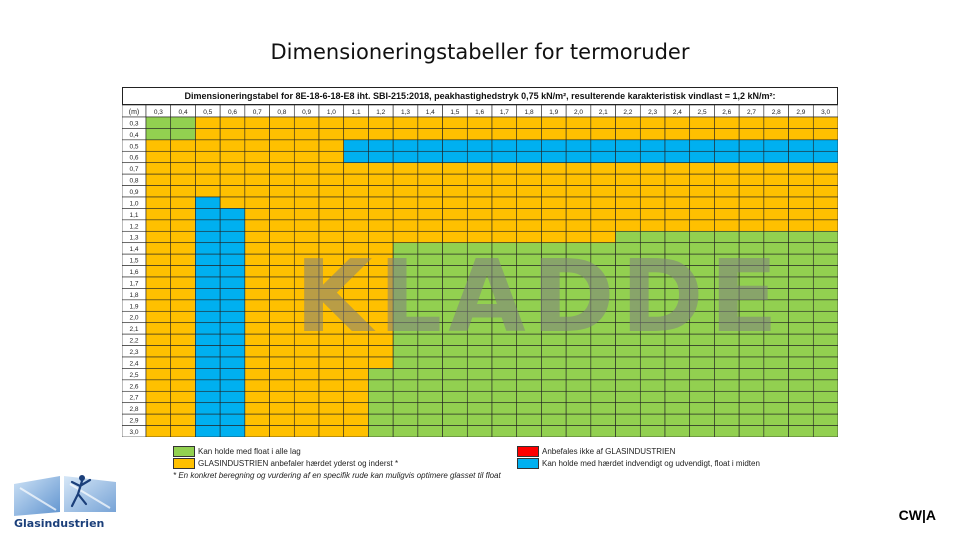 This screenshot has height=540, width=960. What do you see at coordinates (184, 451) in the screenshot?
I see `legend-swatch-green` at bounding box center [184, 451].